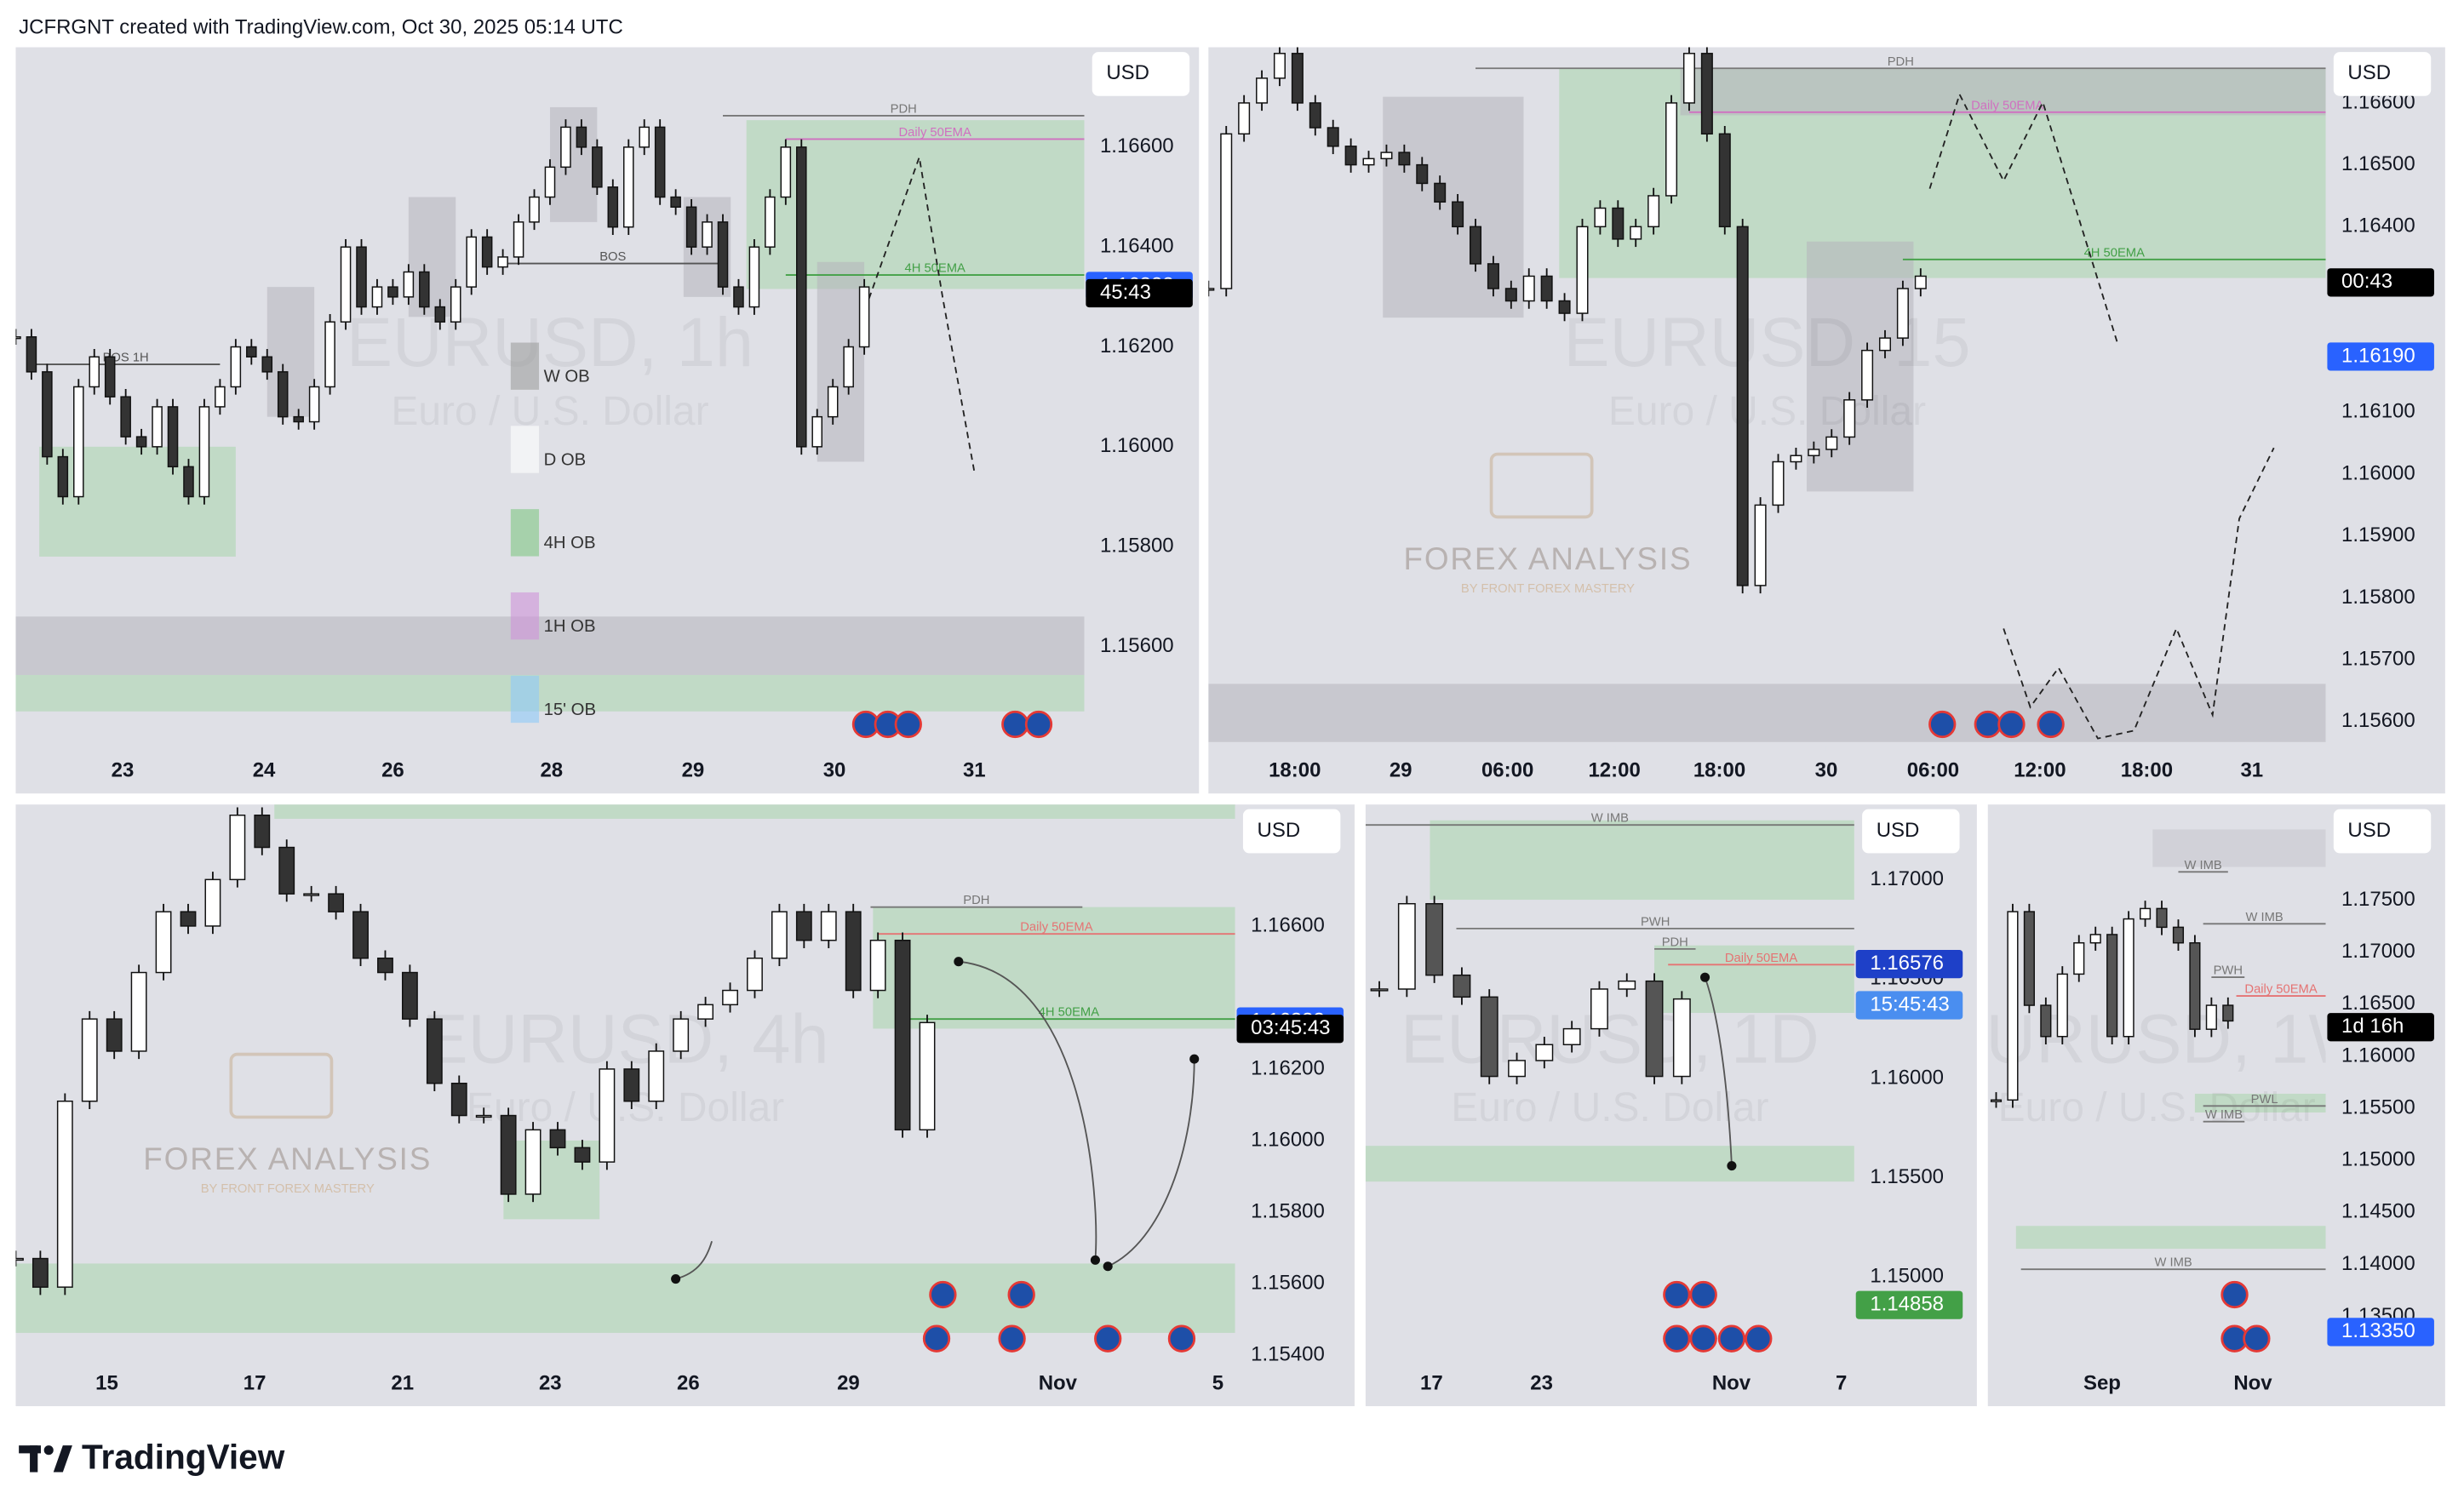  Describe the element at coordinates (2147, 771) in the screenshot. I see `x-tick-label: 18:00` at that location.